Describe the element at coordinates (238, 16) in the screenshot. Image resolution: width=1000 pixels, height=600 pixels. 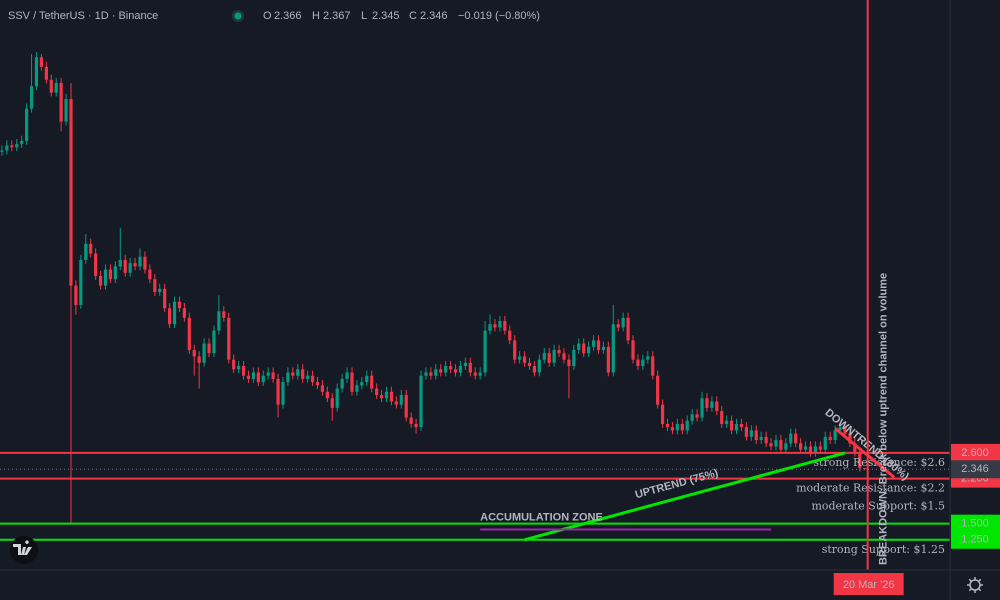
I see `status-dot` at that location.